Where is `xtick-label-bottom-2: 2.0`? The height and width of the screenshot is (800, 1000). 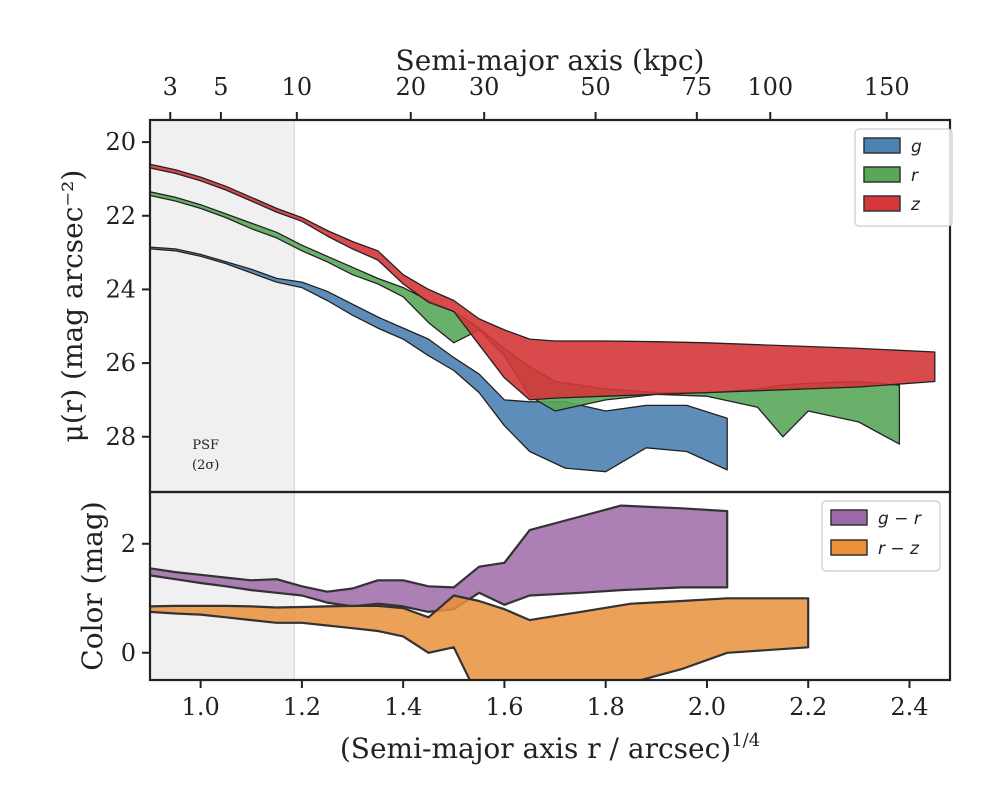 xtick-label-bottom-2: 2.0 is located at coordinates (707, 707).